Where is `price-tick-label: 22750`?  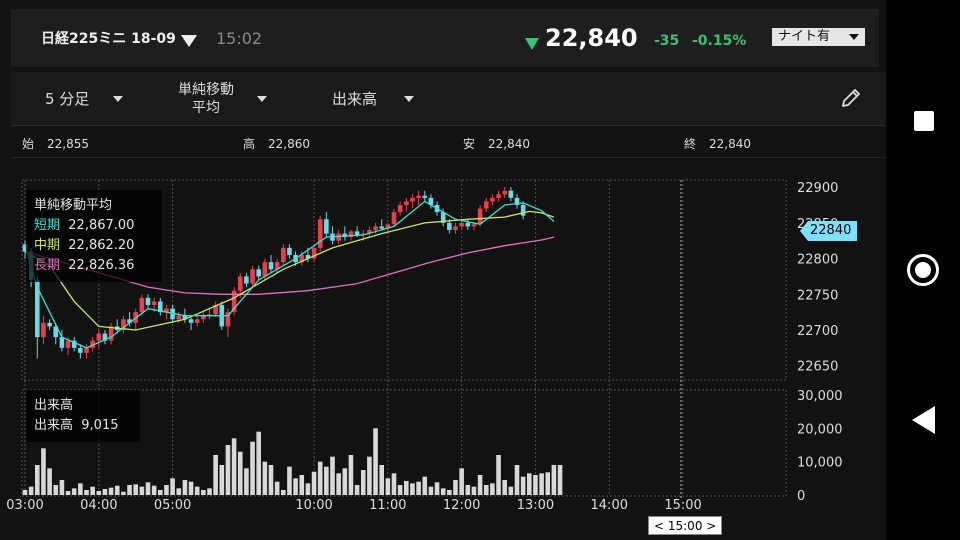
price-tick-label: 22750 is located at coordinates (817, 295).